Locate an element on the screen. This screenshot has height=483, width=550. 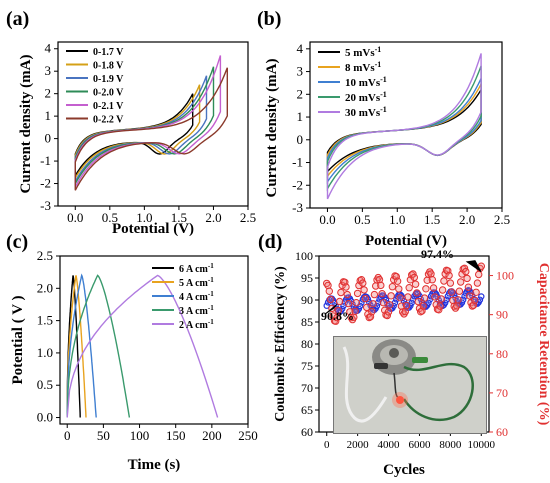
panel-d-y-tick-label: 70 is located at coordinates (307, 388).